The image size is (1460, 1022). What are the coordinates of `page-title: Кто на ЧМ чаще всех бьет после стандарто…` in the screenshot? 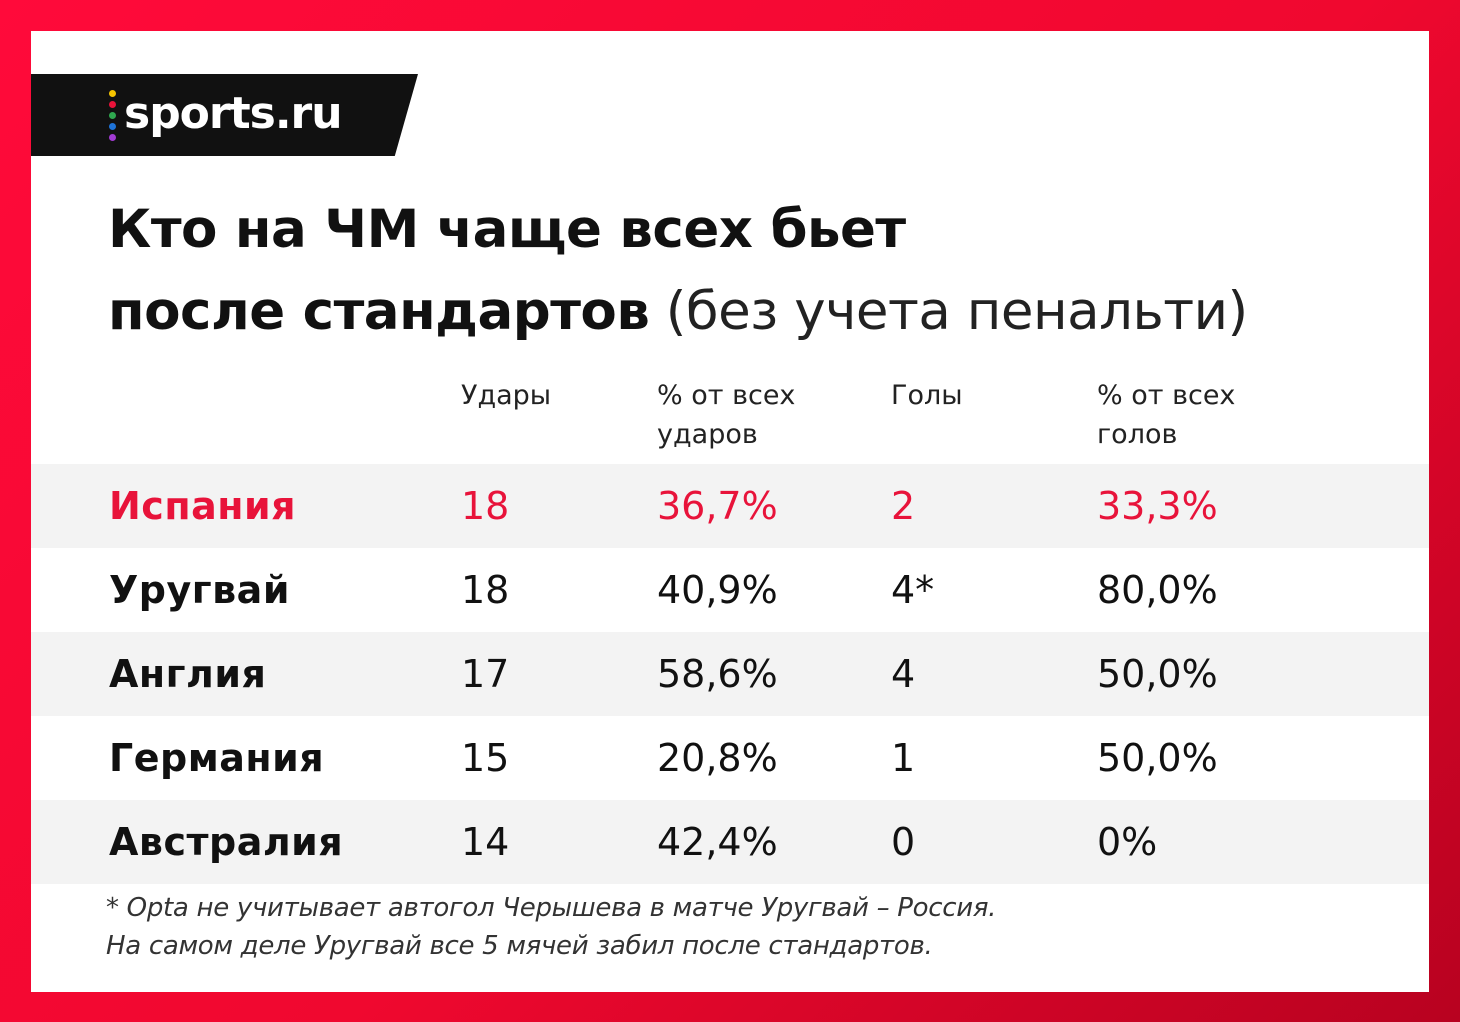 It's located at (758, 271).